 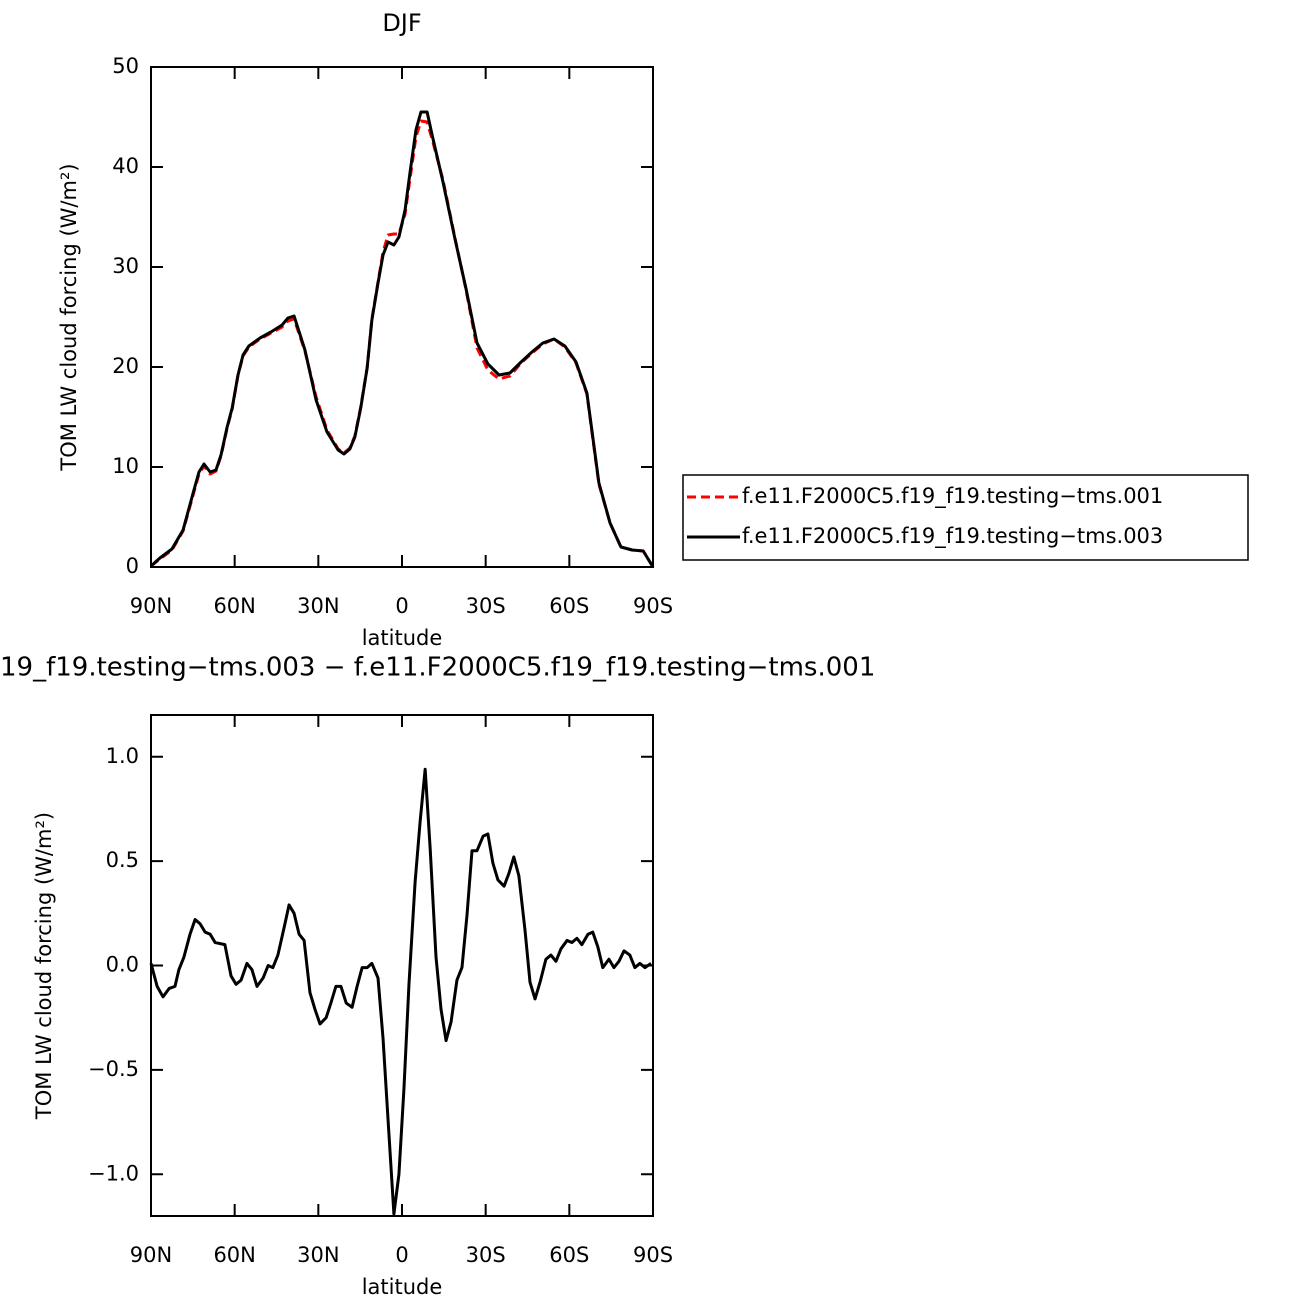 I want to click on y-tick-label: 0.5, so click(x=122, y=860).